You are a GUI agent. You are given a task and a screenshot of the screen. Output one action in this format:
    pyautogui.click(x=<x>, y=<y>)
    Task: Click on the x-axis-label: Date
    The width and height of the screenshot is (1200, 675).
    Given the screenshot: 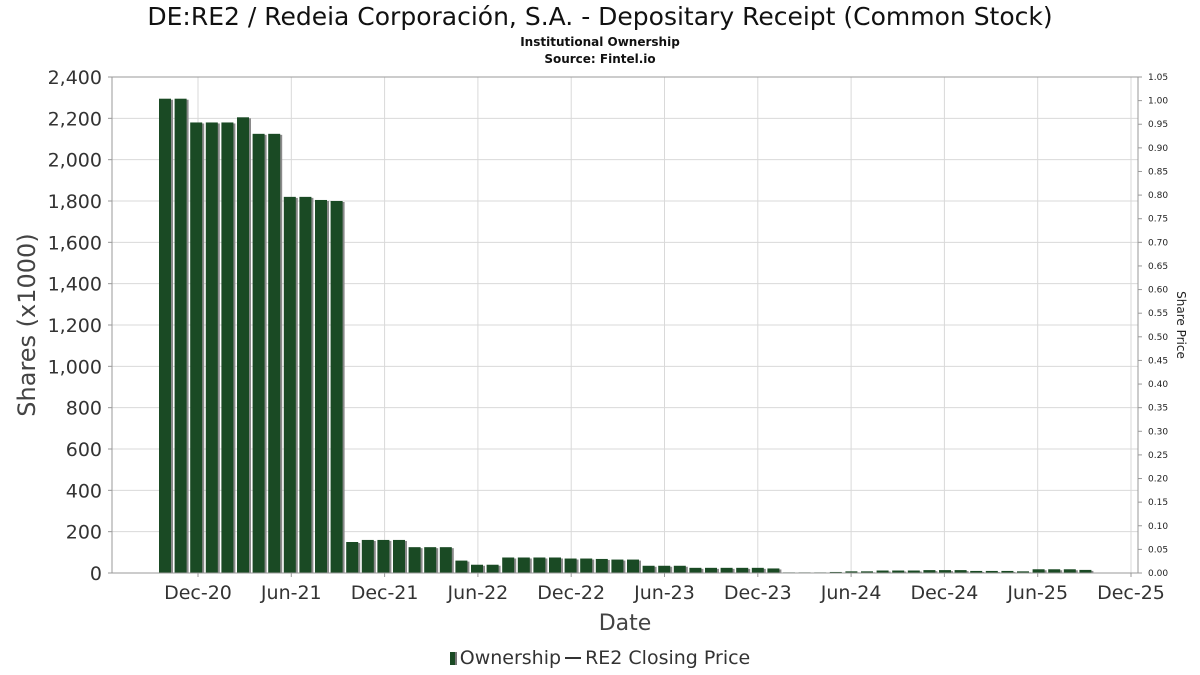 What is the action you would take?
    pyautogui.click(x=625, y=623)
    